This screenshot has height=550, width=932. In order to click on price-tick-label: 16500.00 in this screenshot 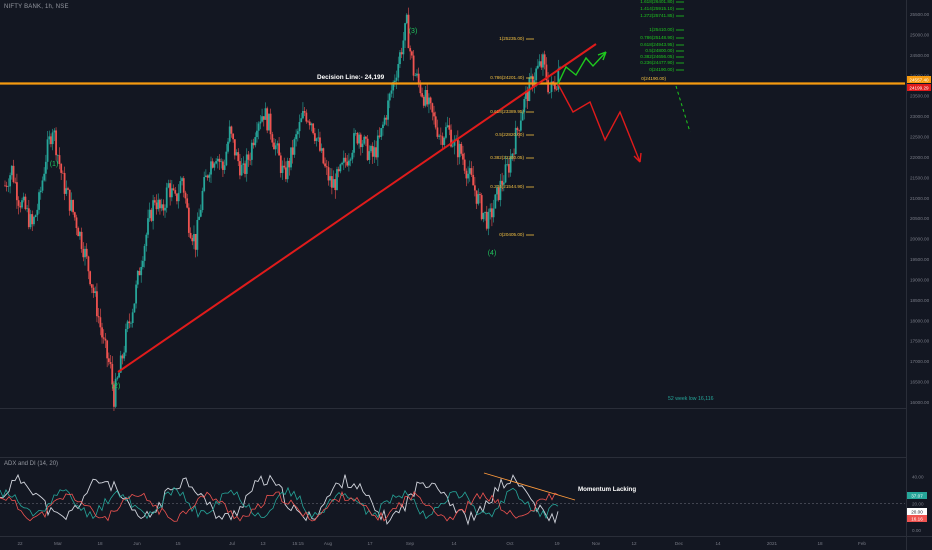, I will do `click(920, 382)`.